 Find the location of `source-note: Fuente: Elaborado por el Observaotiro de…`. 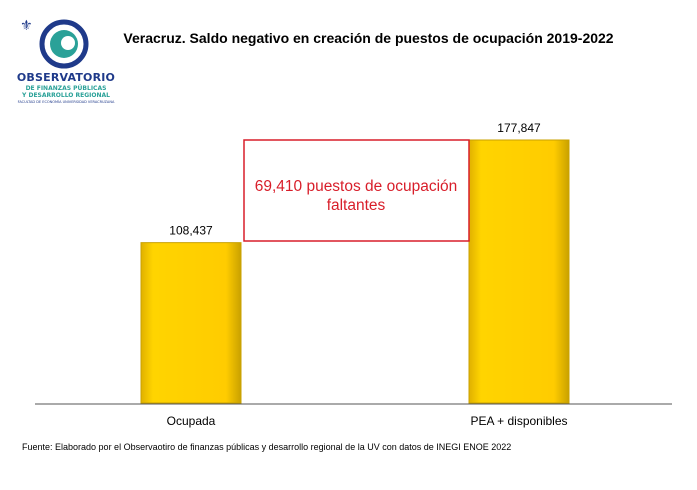

source-note: Fuente: Elaborado por el Observaotiro de… is located at coordinates (267, 447).